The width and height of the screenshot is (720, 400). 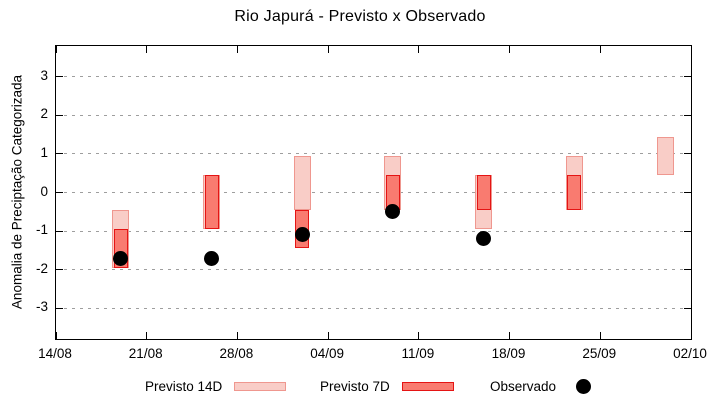 What do you see at coordinates (145, 353) in the screenshot?
I see `x-tick-label: 21/08` at bounding box center [145, 353].